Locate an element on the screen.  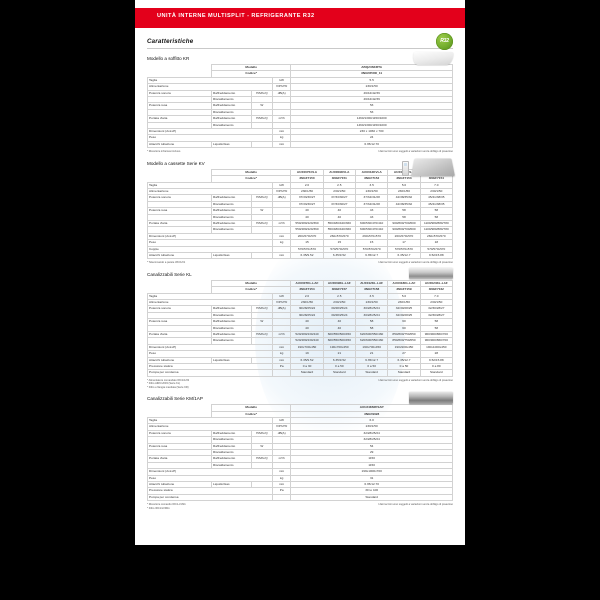
cell-value: 600/550/500/450 is located at coordinates (339, 334).